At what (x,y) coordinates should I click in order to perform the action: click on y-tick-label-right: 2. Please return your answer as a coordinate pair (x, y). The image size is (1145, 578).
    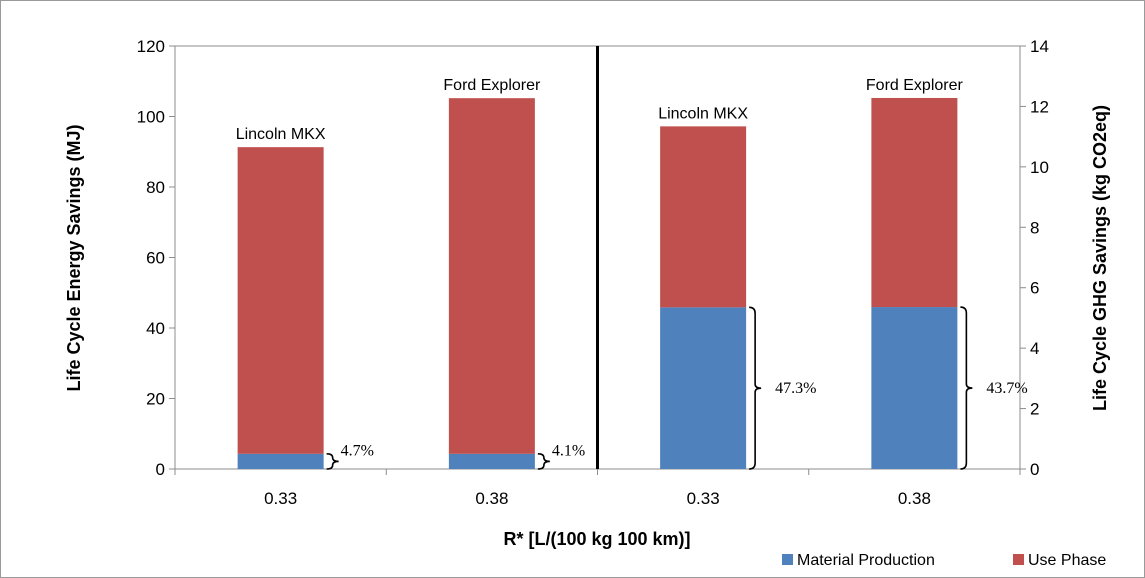
    Looking at the image, I should click on (1034, 409).